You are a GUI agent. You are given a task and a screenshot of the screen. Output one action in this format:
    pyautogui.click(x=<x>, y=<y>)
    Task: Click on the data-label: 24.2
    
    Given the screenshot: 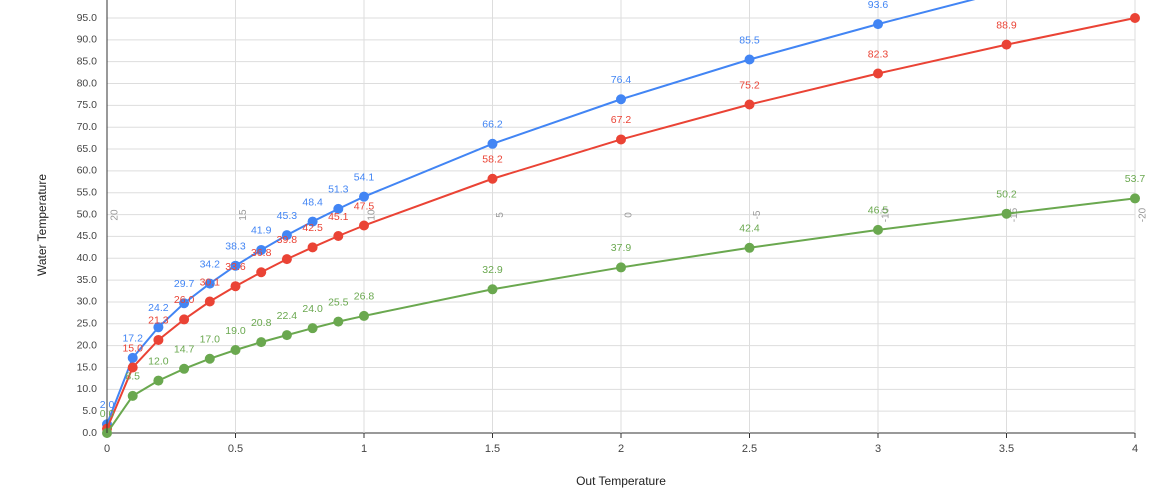 What is the action you would take?
    pyautogui.click(x=158, y=308)
    